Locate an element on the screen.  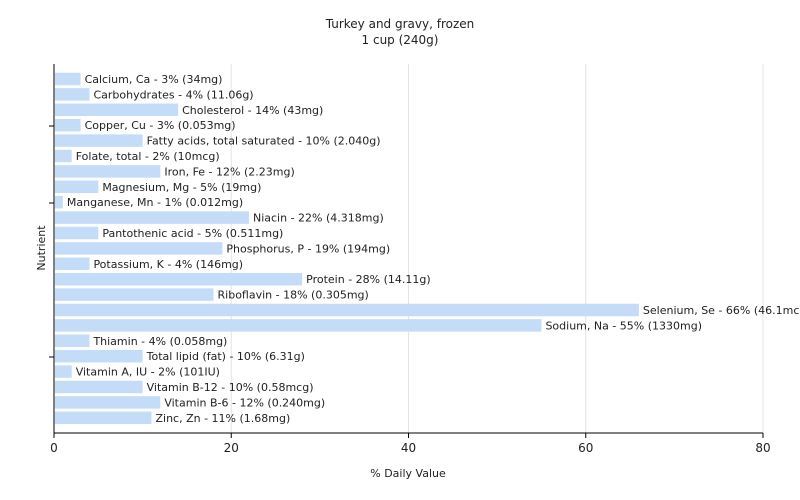
bar-label: Phosphorus, P - 19% (194mg) is located at coordinates (308, 248).